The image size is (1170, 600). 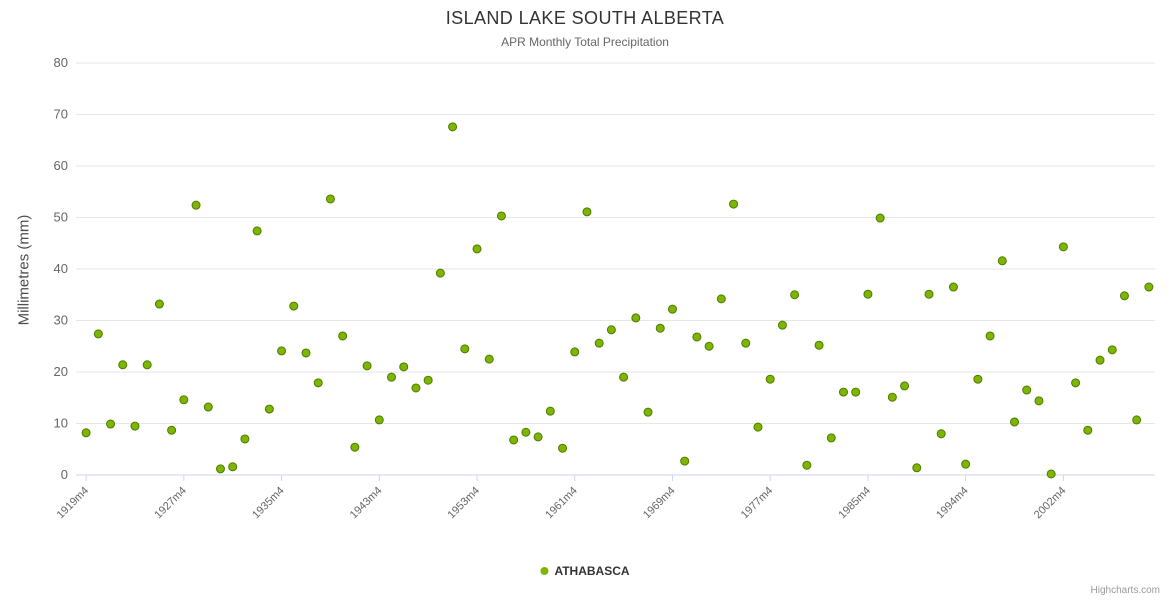 What do you see at coordinates (585, 571) in the screenshot?
I see `legend-item-athabasca: ATHABASCA` at bounding box center [585, 571].